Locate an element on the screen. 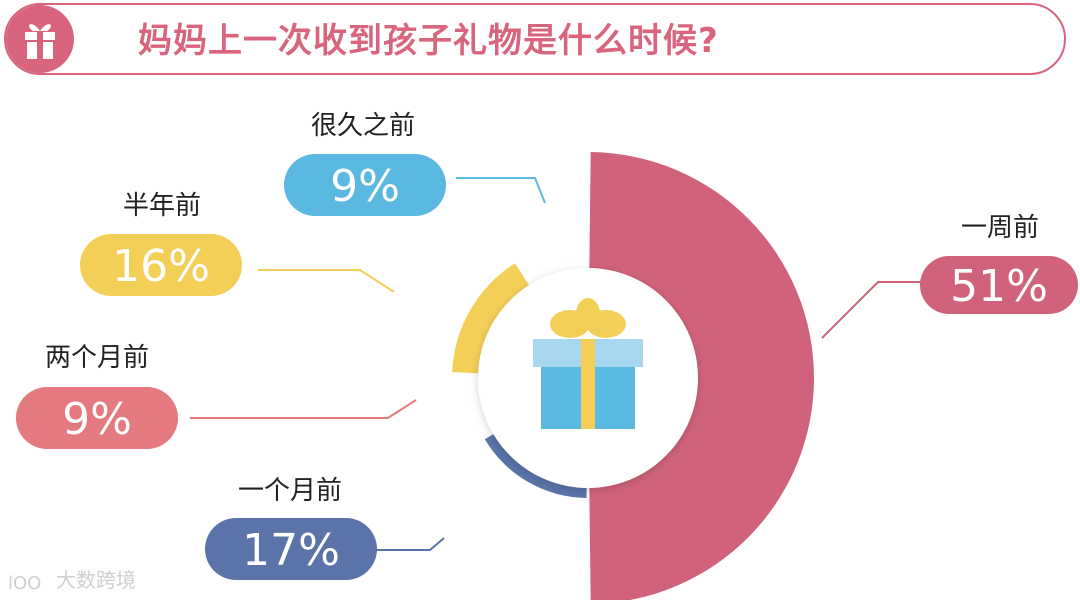 Image resolution: width=1080 pixels, height=600 pixels. category-label-3: 两个月前 is located at coordinates (97, 358).